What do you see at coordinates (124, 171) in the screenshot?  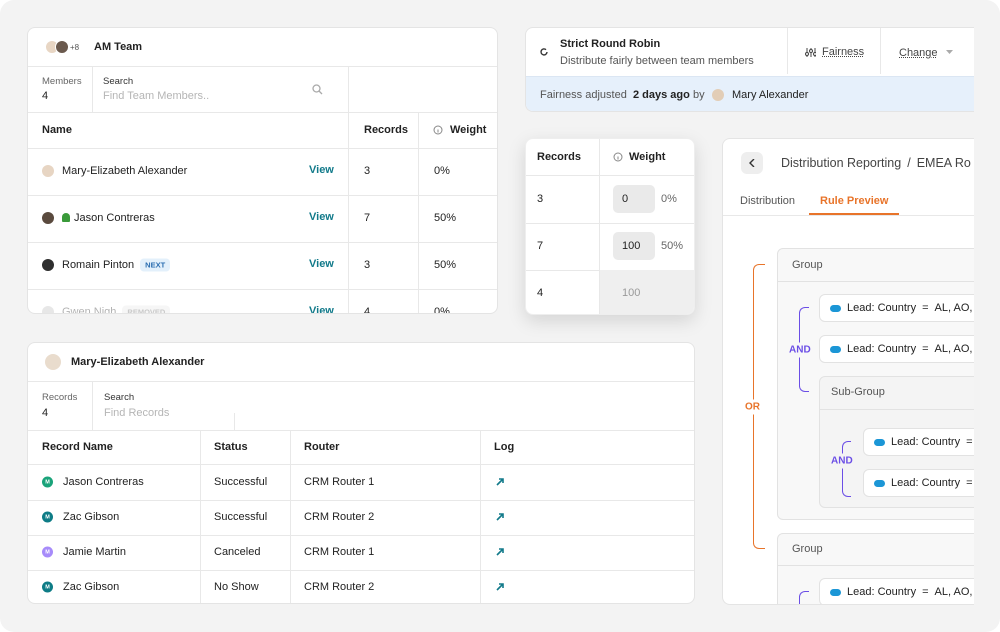 I see `member-name: Mary-Elizabeth Alexander` at bounding box center [124, 171].